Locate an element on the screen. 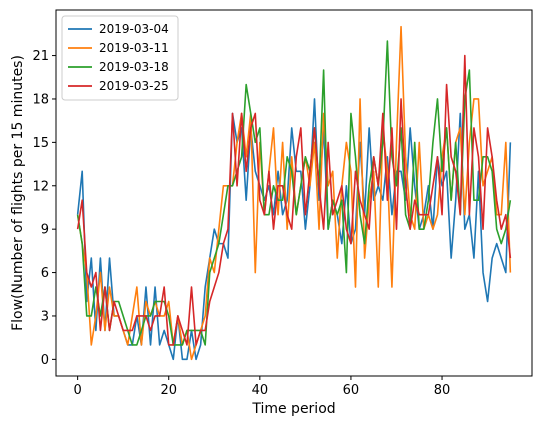 Image resolution: width=550 pixels, height=425 pixels. legend-box is located at coordinates (120, 58).